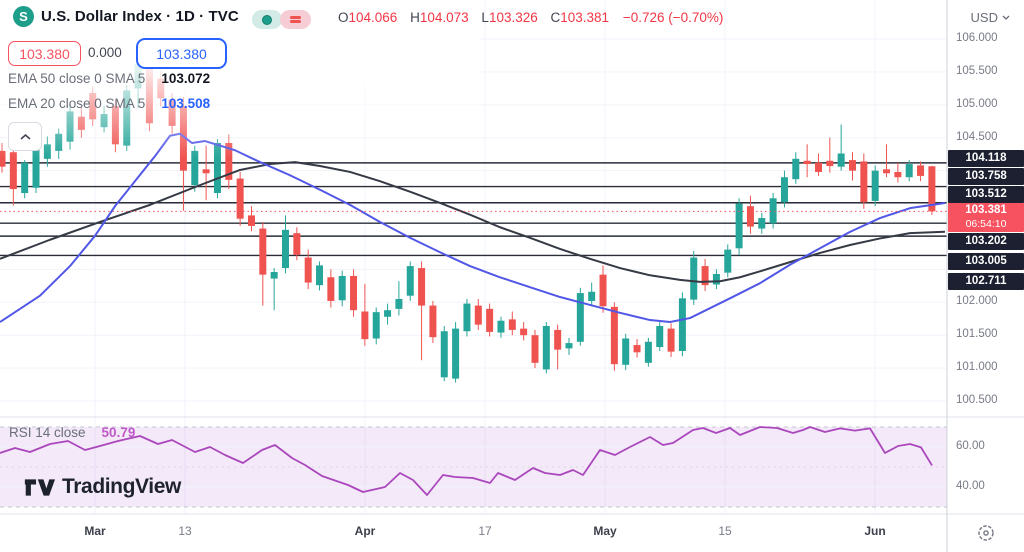 The image size is (1024, 552). What do you see at coordinates (977, 334) in the screenshot?
I see `price-axis-label: 101.500` at bounding box center [977, 334].